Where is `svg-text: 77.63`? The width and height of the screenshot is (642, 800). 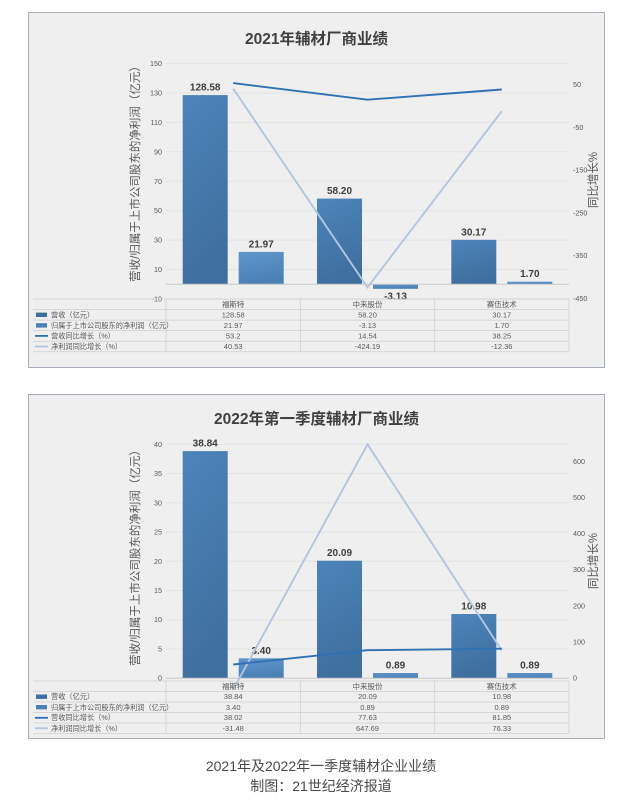 svg-text: 77.63 is located at coordinates (367, 717).